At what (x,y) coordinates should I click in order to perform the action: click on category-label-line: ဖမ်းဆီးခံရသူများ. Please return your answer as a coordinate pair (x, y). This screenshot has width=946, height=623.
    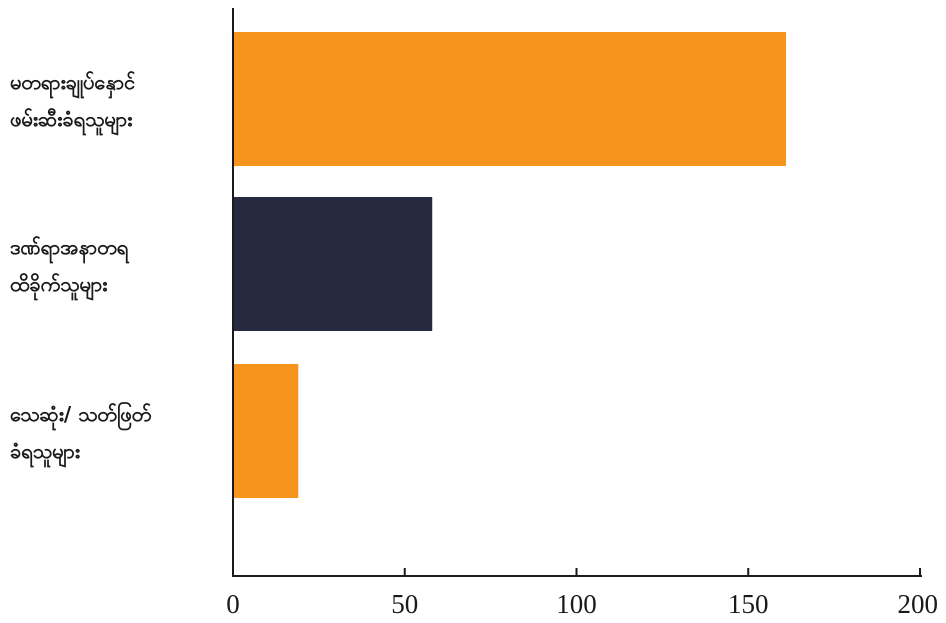
    Looking at the image, I should click on (71, 121).